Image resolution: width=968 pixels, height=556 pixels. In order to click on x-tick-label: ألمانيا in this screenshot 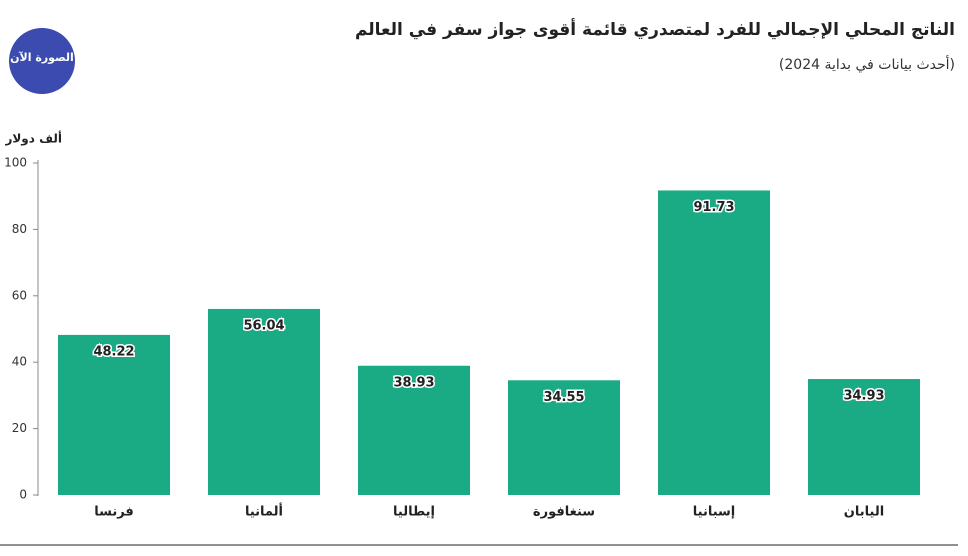, I will do `click(264, 511)`.